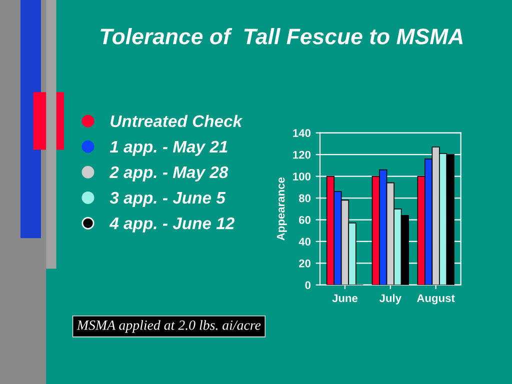 Image resolution: width=512 pixels, height=384 pixels. Describe the element at coordinates (168, 326) in the screenshot. I see `text: MSMA applied at 2.0 lbs. ai/acre` at that location.